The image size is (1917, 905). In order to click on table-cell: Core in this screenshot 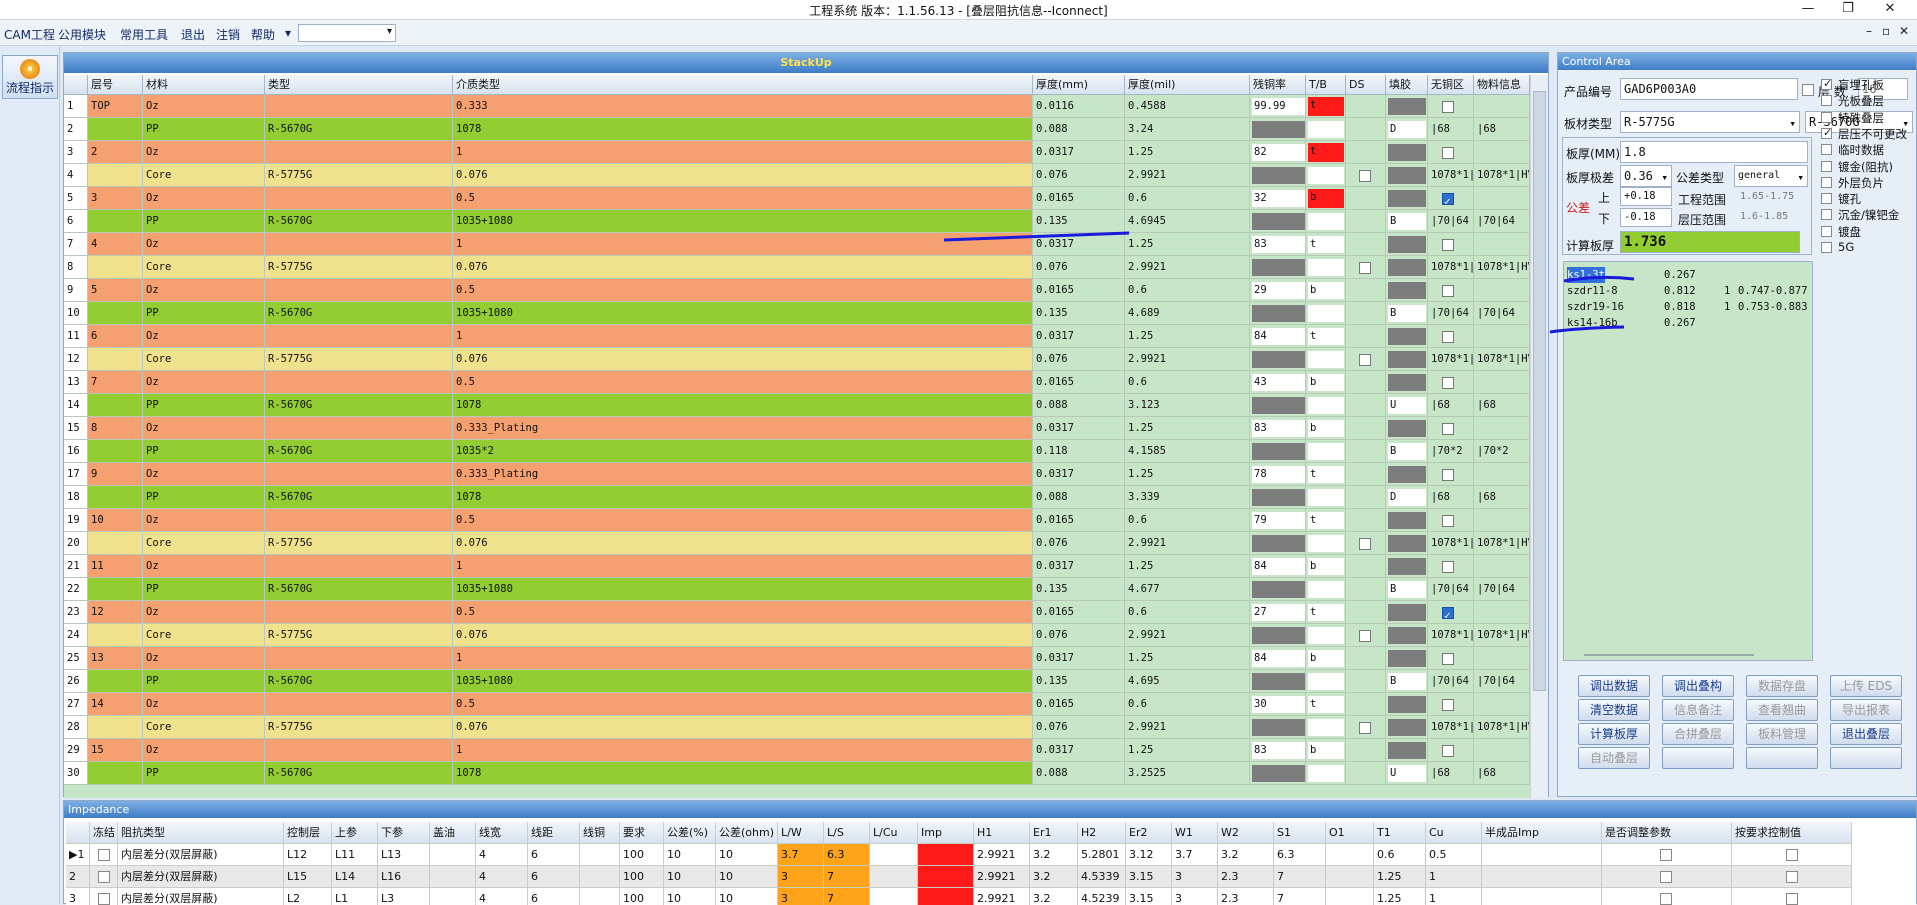, I will do `click(204, 267)`.